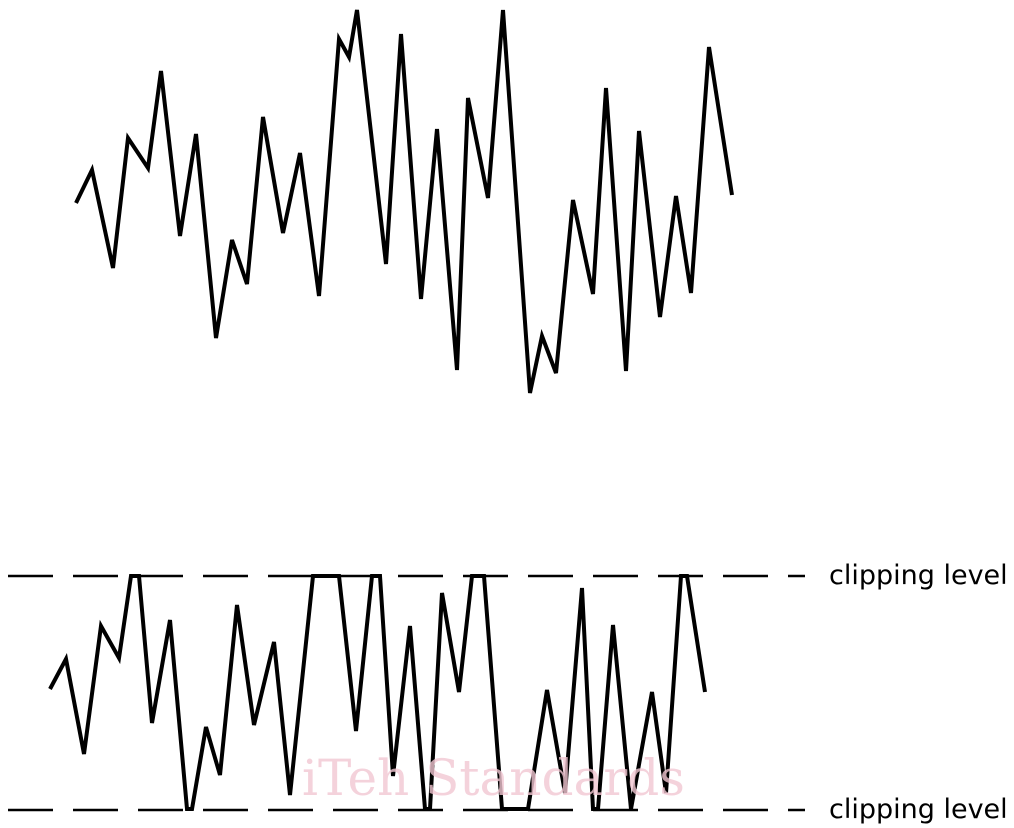  I want to click on upper-clipping-level-label: clipping level, so click(918, 575).